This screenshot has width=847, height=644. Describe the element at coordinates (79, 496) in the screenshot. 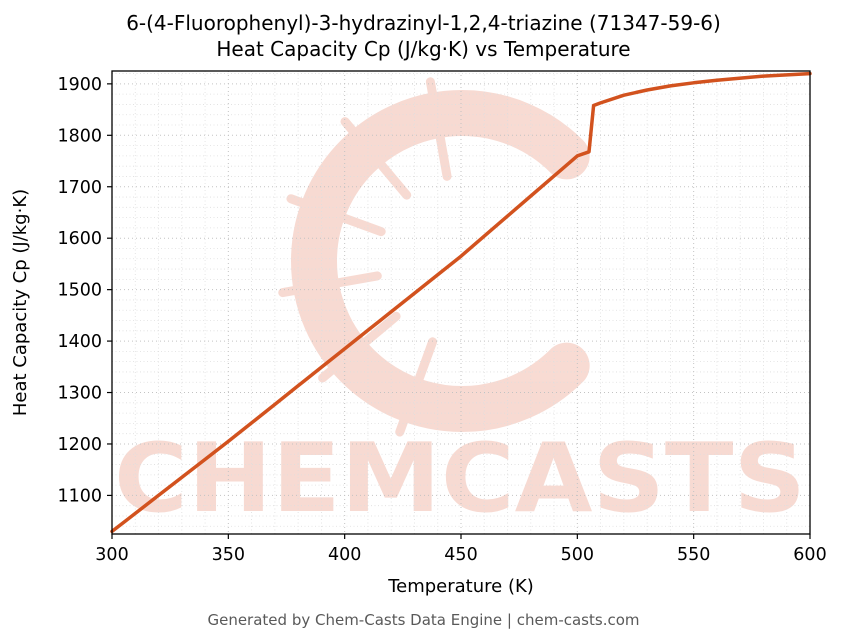

I see `y-tick-label: 1100` at that location.